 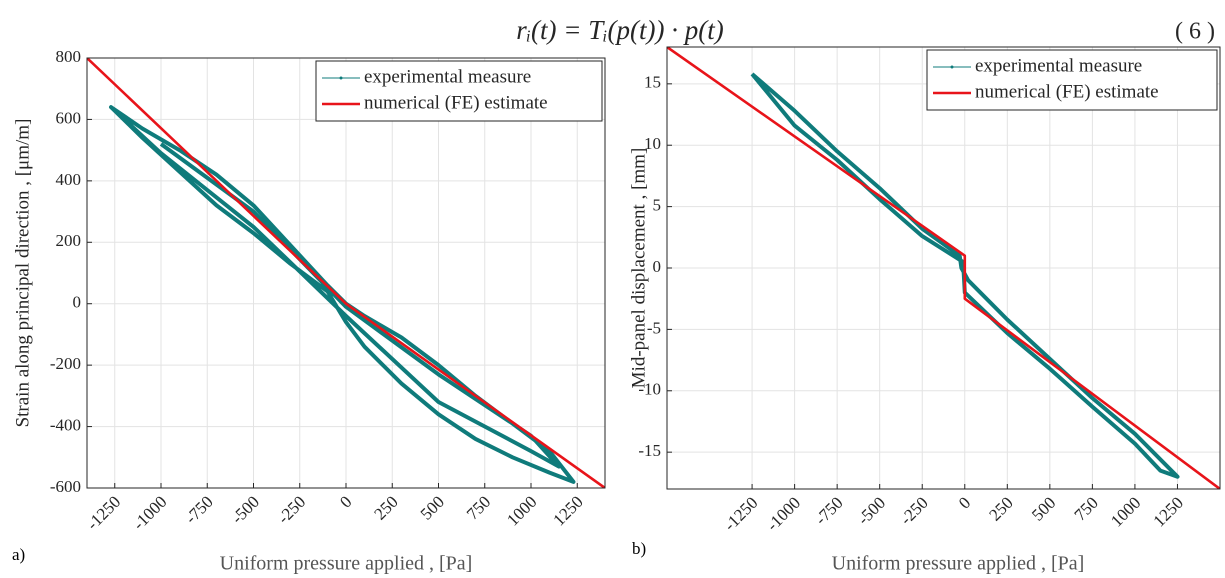 What do you see at coordinates (69, 56) in the screenshot?
I see `y-tick-label: 800` at bounding box center [69, 56].